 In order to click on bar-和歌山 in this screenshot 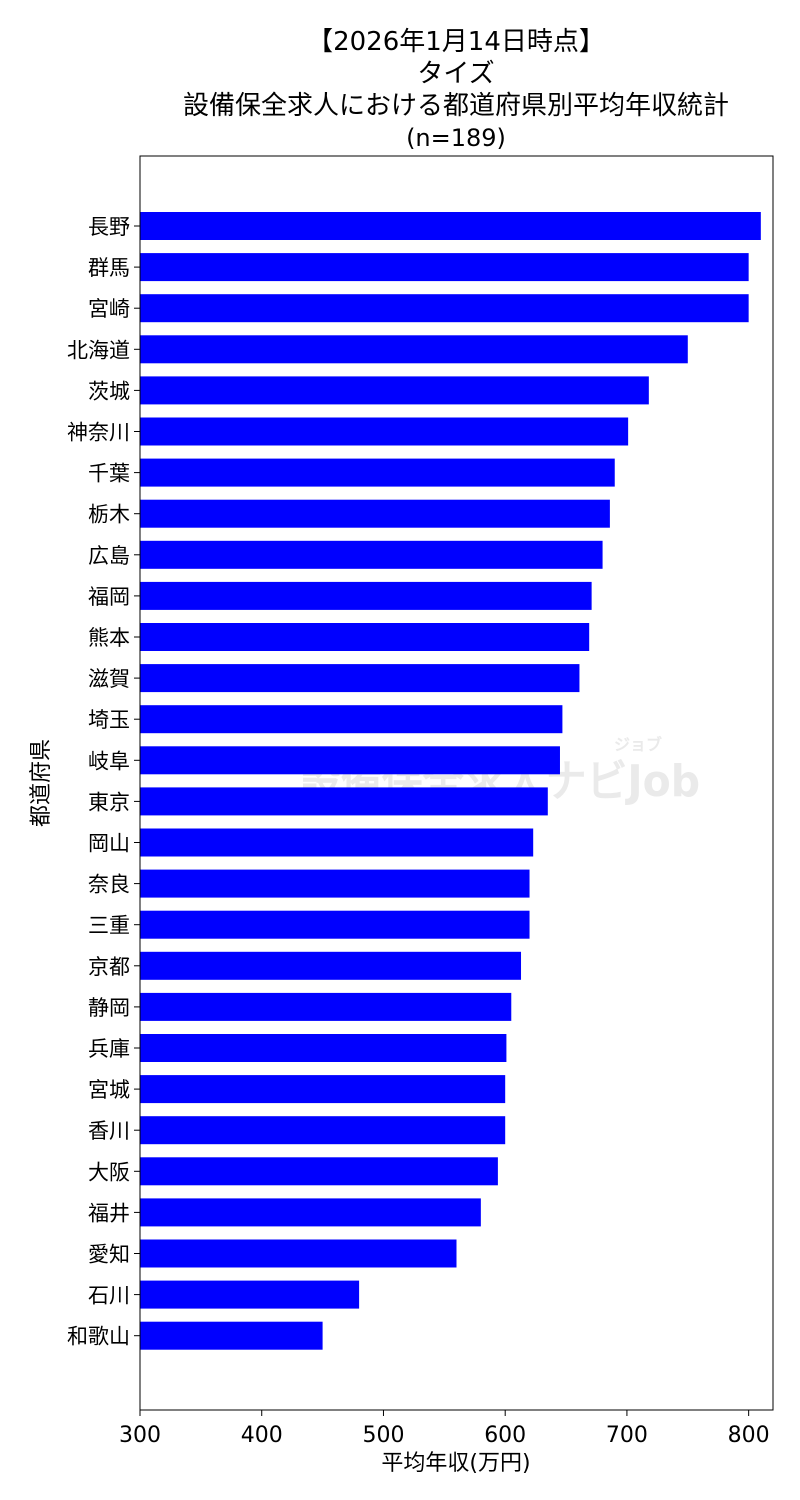, I will do `click(231, 1335)`.